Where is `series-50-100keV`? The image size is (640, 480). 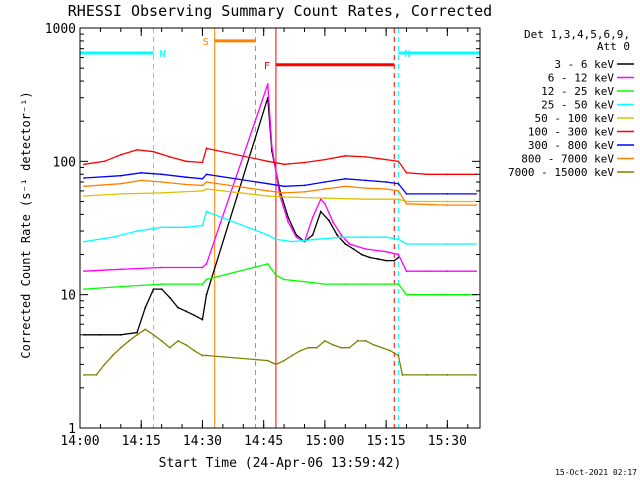
series-50-100keV is located at coordinates (280, 195).